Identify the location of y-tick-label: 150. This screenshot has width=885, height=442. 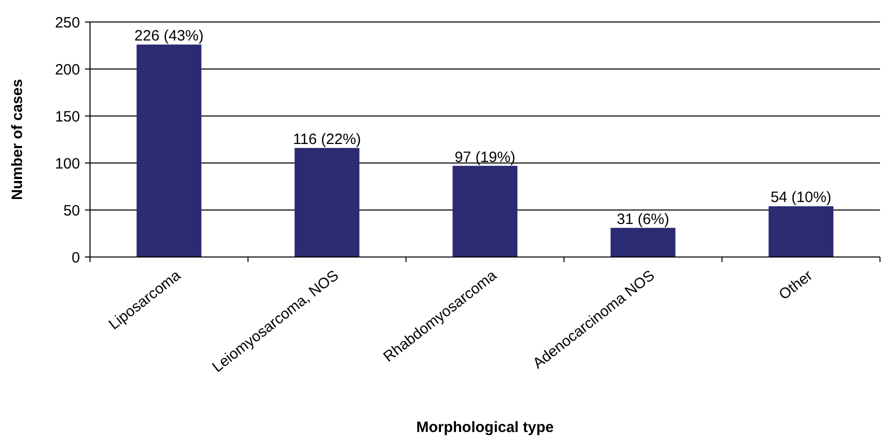
(67, 117).